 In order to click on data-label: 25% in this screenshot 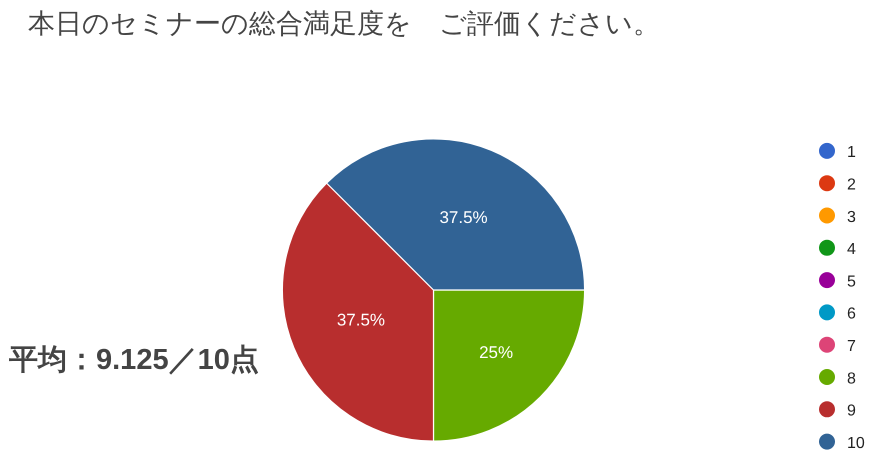, I will do `click(496, 352)`.